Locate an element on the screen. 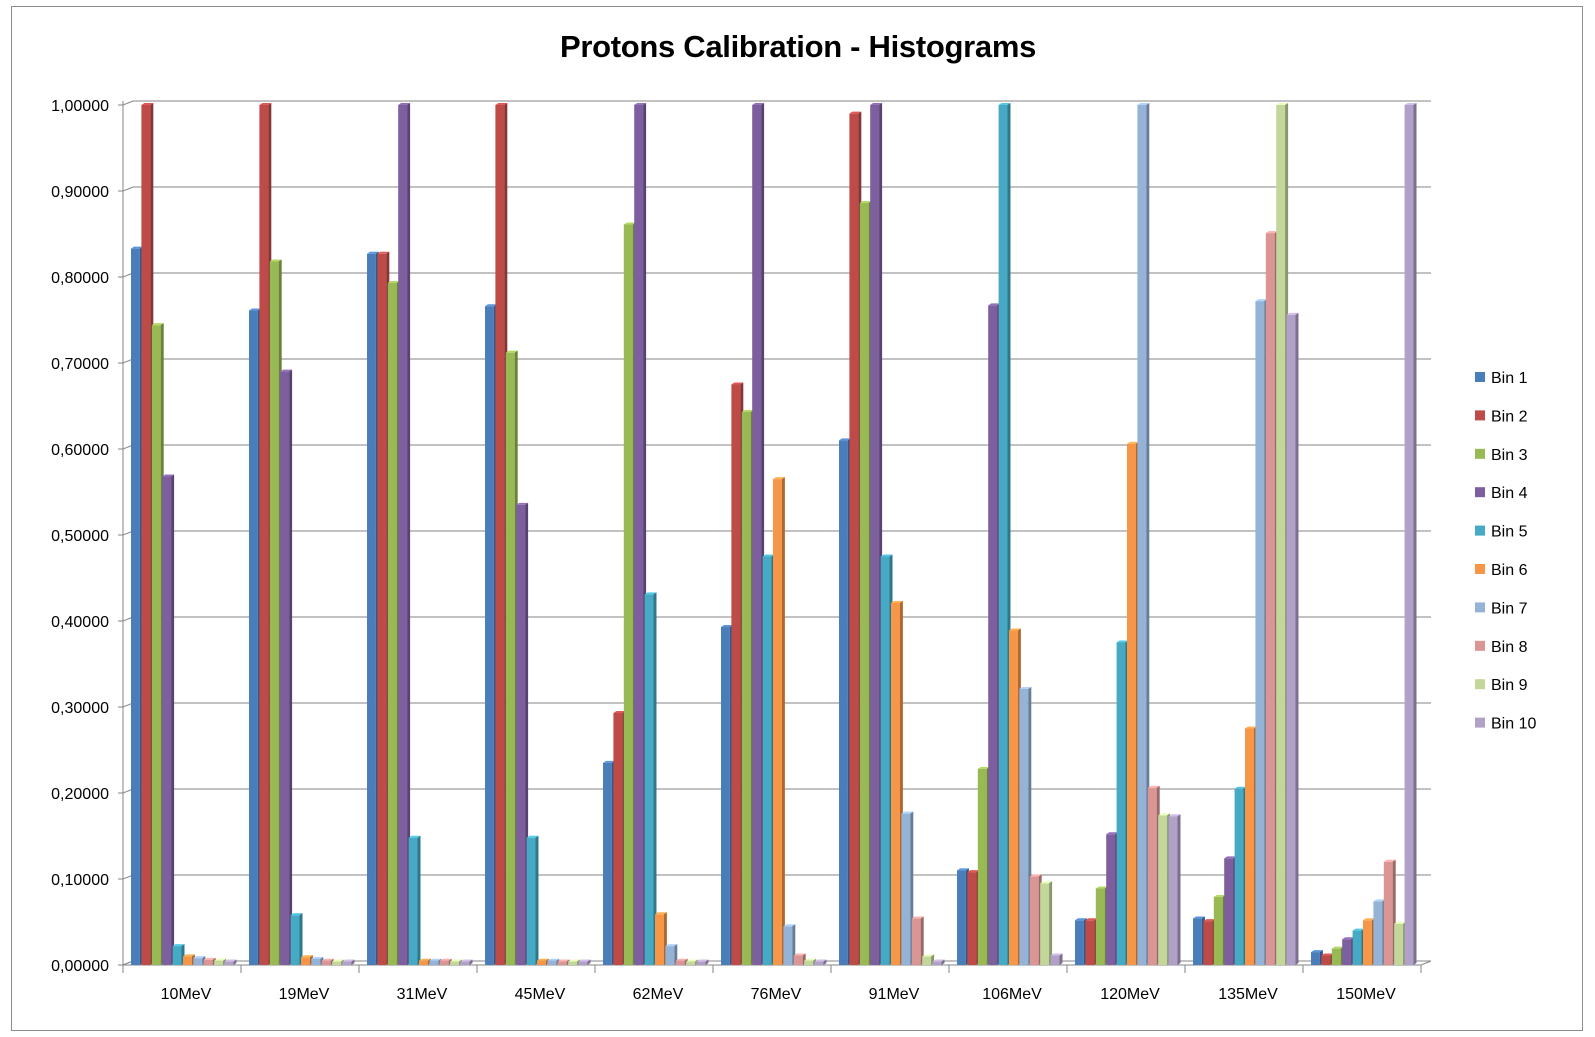 This screenshot has height=1037, width=1595. y-tick-label: 0,00000 is located at coordinates (80, 966).